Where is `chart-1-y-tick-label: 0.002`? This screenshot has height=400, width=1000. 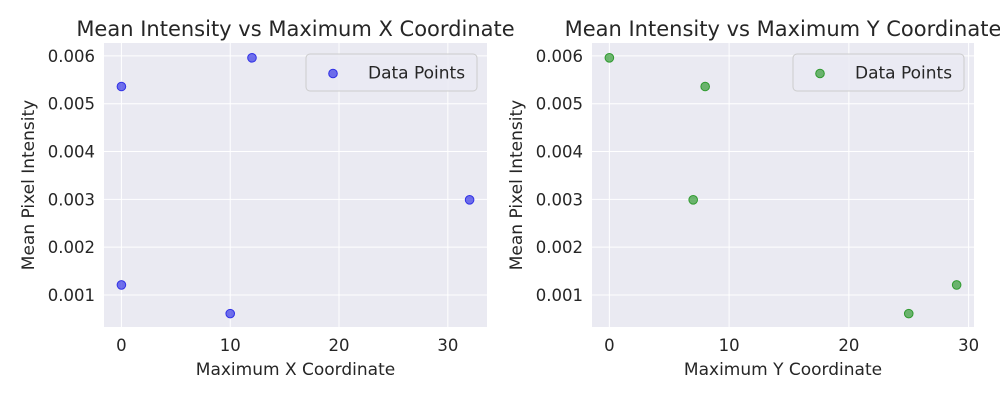 chart-1-y-tick-label: 0.002 is located at coordinates (71, 247).